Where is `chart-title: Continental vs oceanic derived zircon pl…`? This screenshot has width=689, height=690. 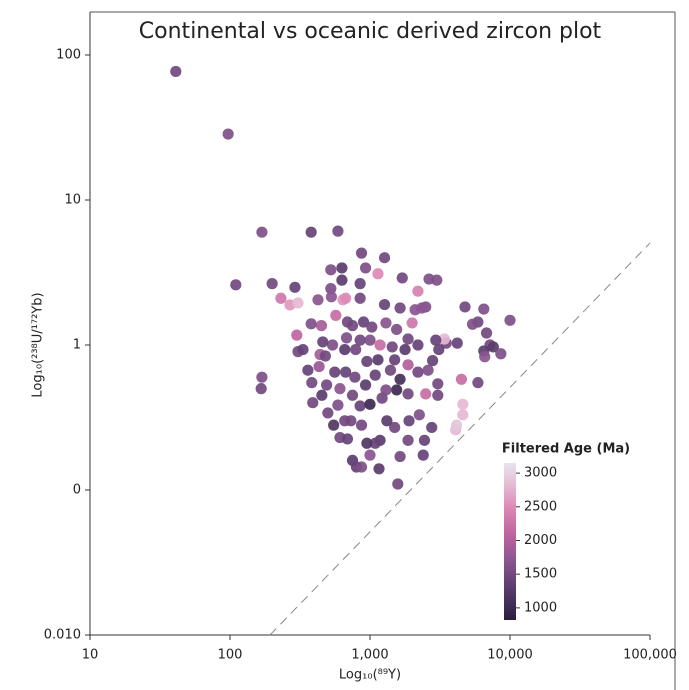
chart-title: Continental vs oceanic derived zircon pl… is located at coordinates (370, 31).